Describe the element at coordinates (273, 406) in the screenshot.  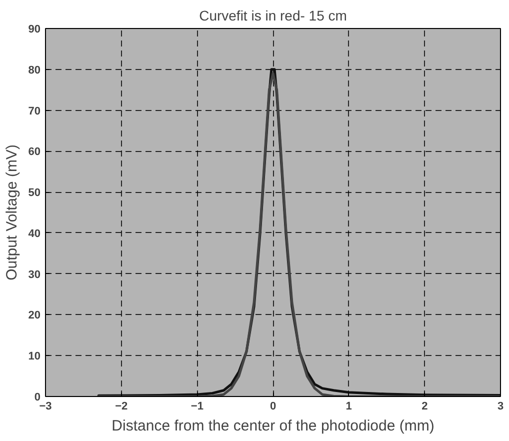
I see `x-tick-label: 0` at that location.